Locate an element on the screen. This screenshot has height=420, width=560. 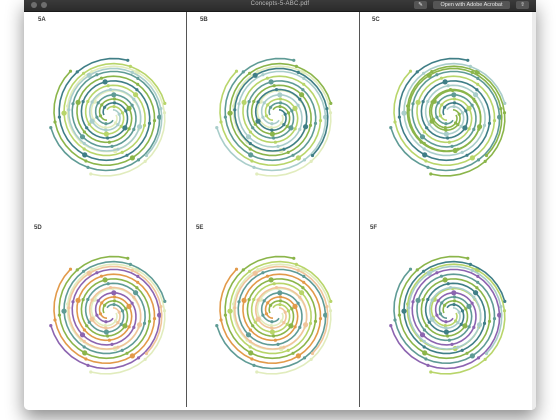
close-icon is located at coordinates (34, 5).